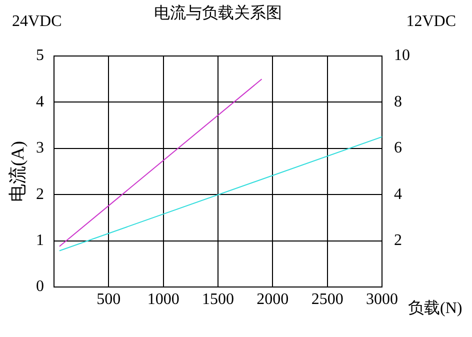  What do you see at coordinates (431, 21) in the screenshot?
I see `text: 12VDC` at bounding box center [431, 21].